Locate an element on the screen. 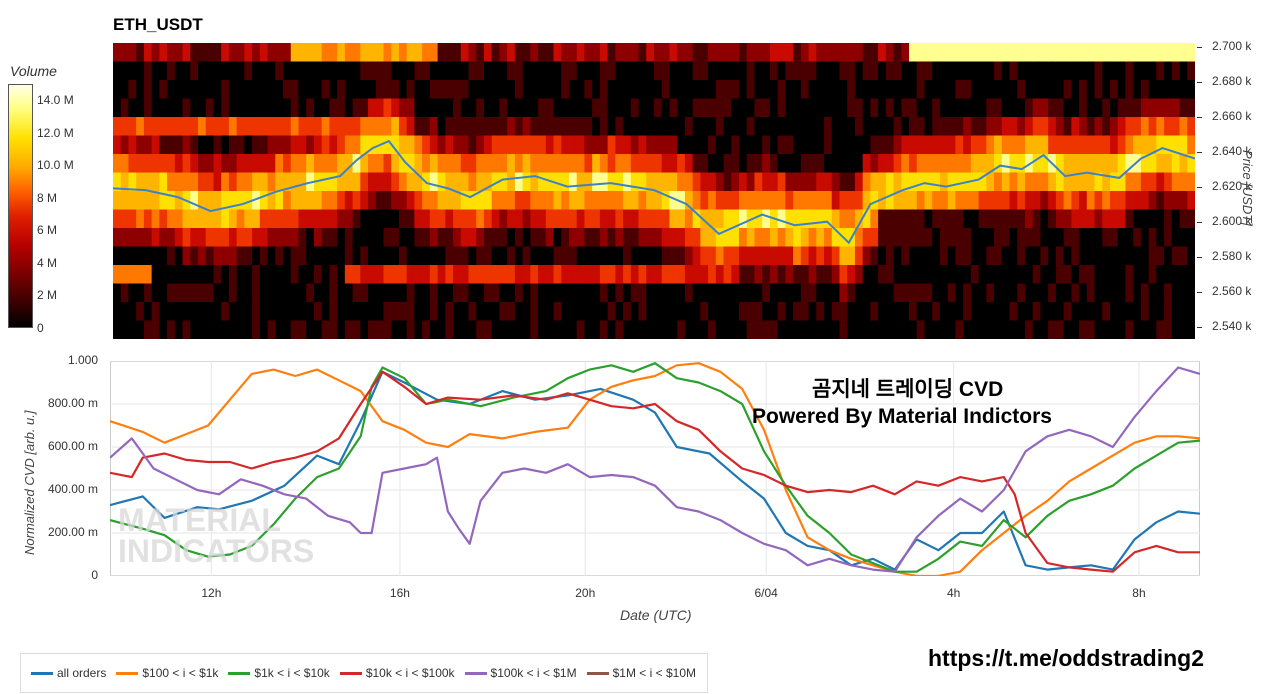  price-tick-label: 2.620 k is located at coordinates (1232, 185).